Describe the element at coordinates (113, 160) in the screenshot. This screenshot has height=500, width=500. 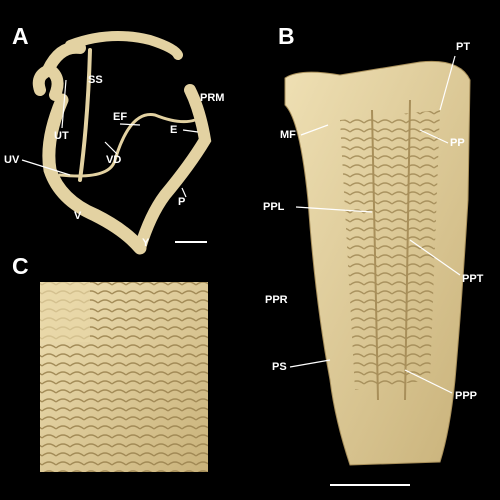
I see `label: VD` at that location.